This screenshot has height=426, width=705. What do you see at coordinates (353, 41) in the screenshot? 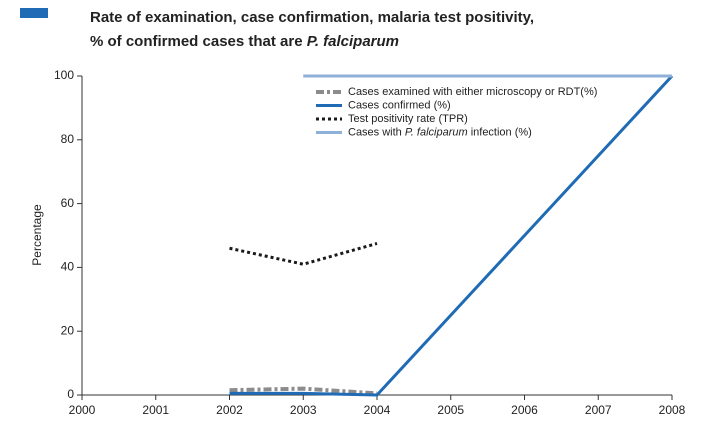
I see `title-part: P. falciparum` at bounding box center [353, 41].